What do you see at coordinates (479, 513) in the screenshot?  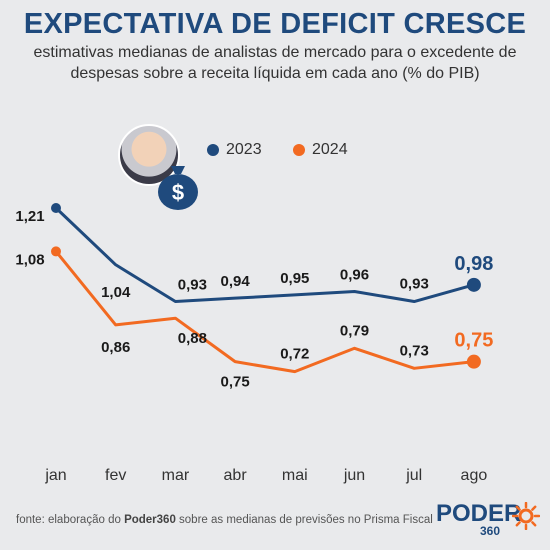 I see `logo-name: PODER` at bounding box center [479, 513].